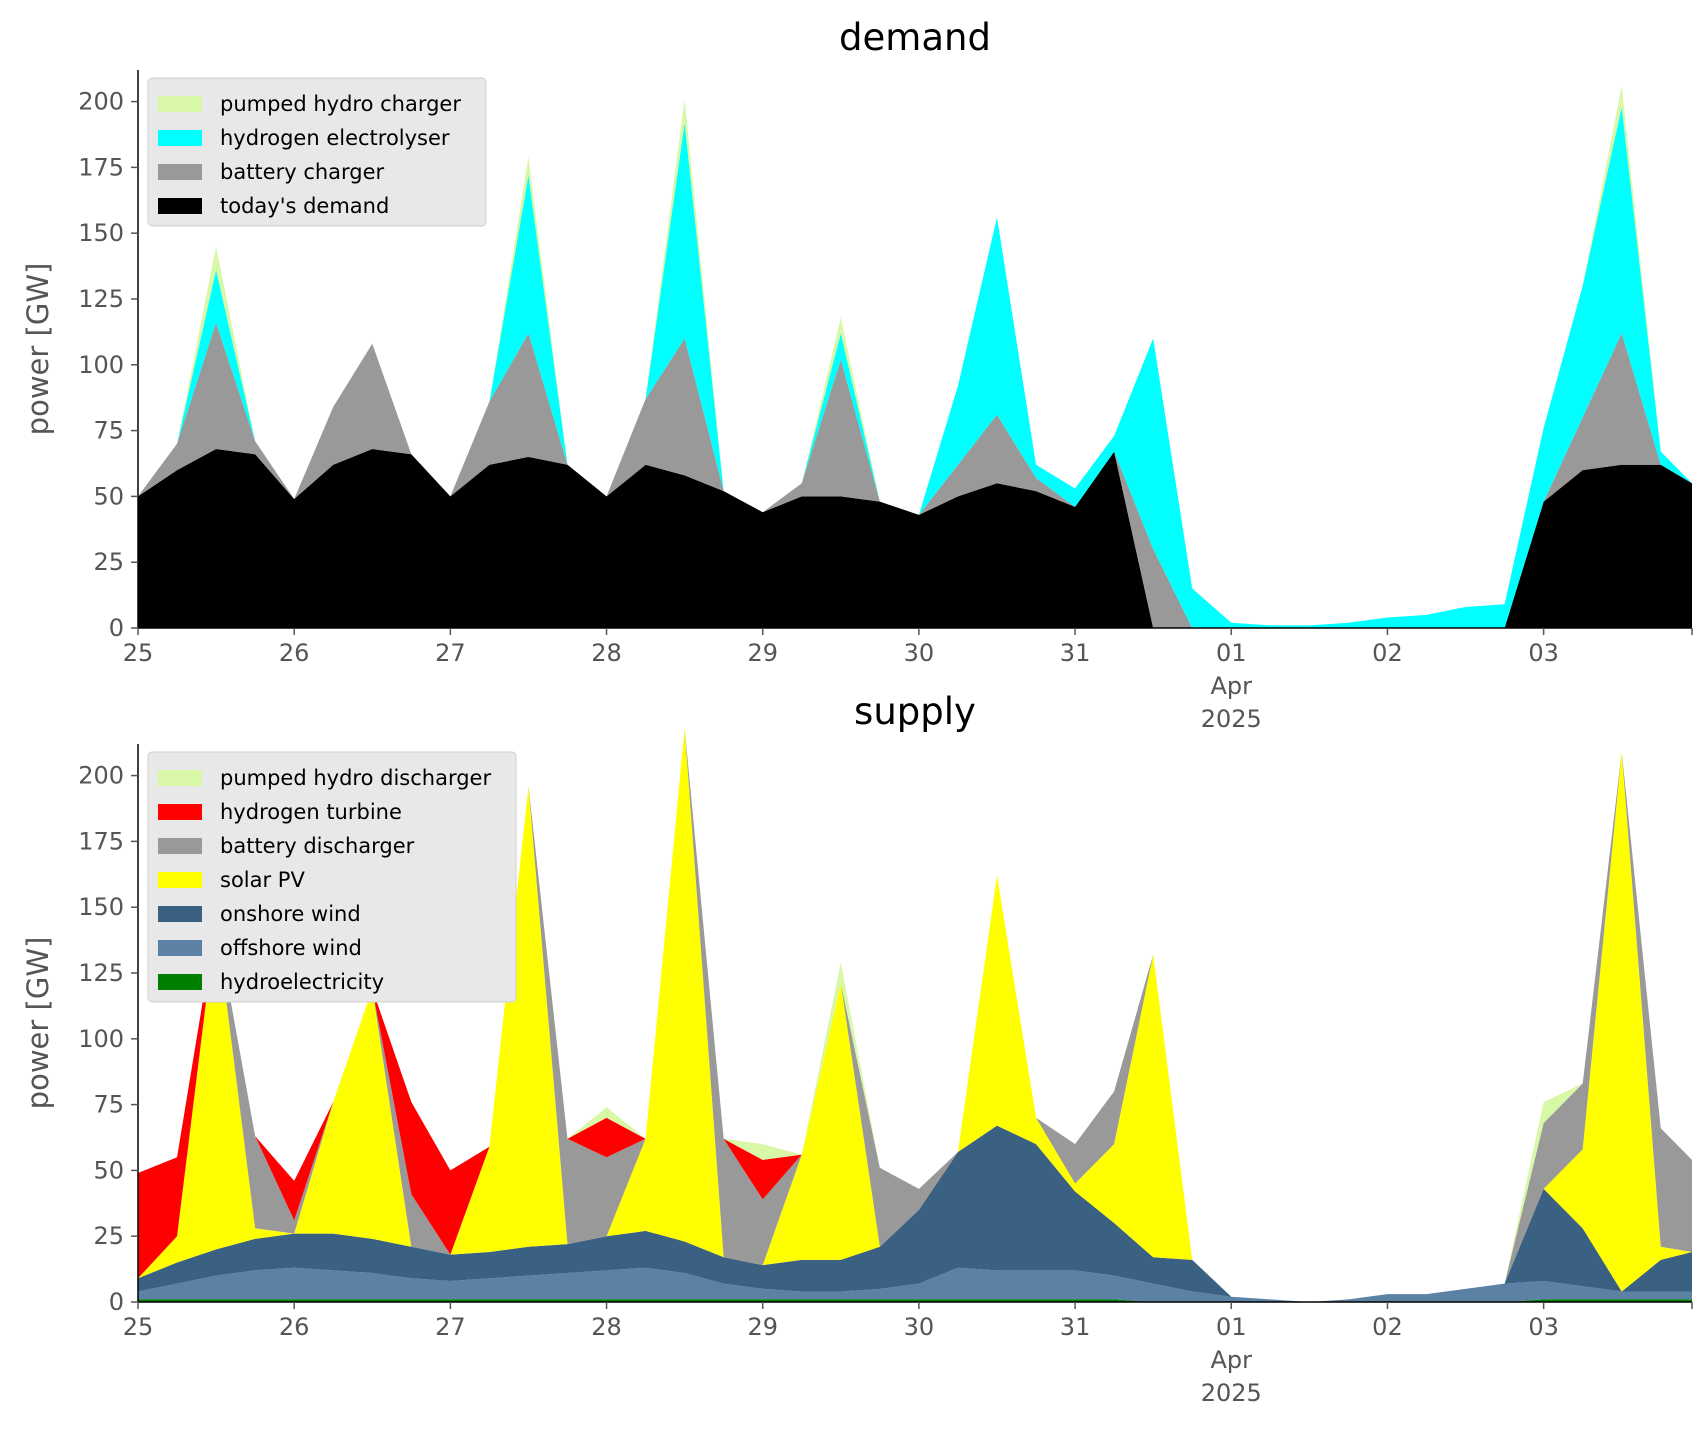  Describe the element at coordinates (915, 1213) in the screenshot. I see `series-area-onshore-wind` at that location.